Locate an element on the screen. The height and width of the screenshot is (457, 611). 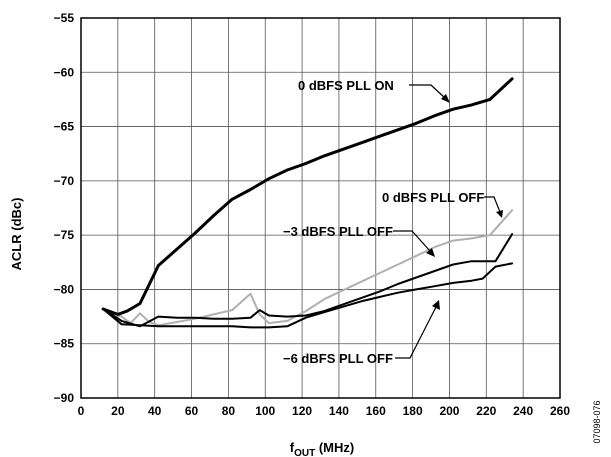
y-tick-label: −60 is located at coordinates (64, 72).